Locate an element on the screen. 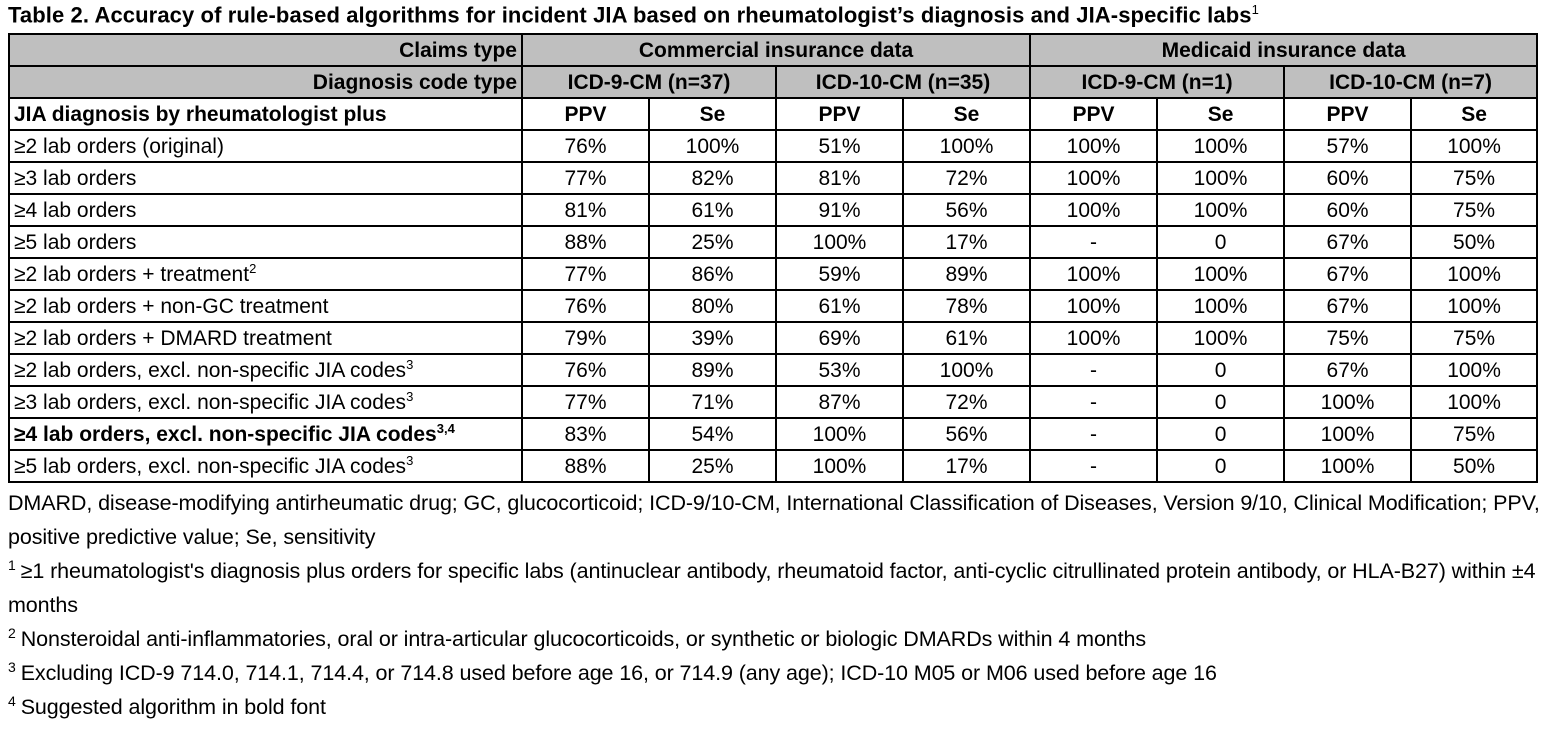 The width and height of the screenshot is (1545, 751). row-label: ≥5 lab orders is located at coordinates (265, 242).